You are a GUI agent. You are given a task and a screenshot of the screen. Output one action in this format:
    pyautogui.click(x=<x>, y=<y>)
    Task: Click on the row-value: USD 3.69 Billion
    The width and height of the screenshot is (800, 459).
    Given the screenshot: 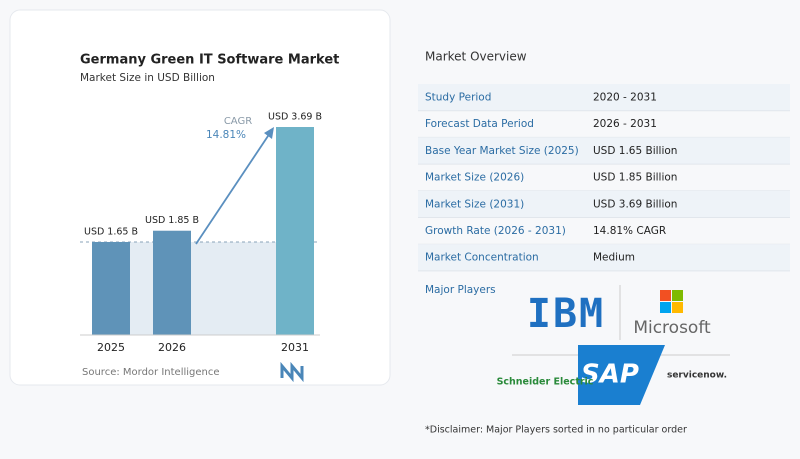 What is the action you would take?
    pyautogui.click(x=635, y=204)
    